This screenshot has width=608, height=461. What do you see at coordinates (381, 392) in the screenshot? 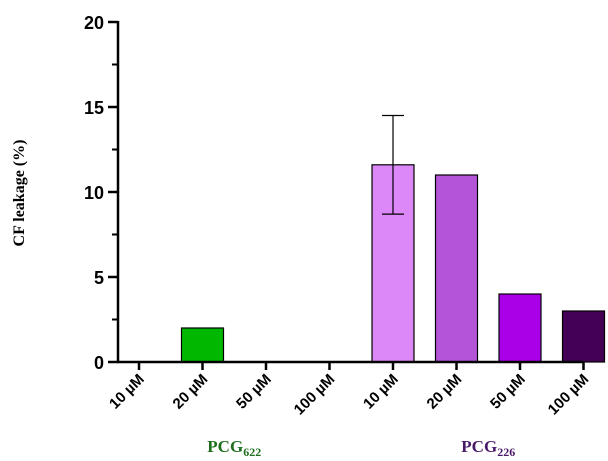
I see `x-tick-label-5: 10 µM` at bounding box center [381, 392].